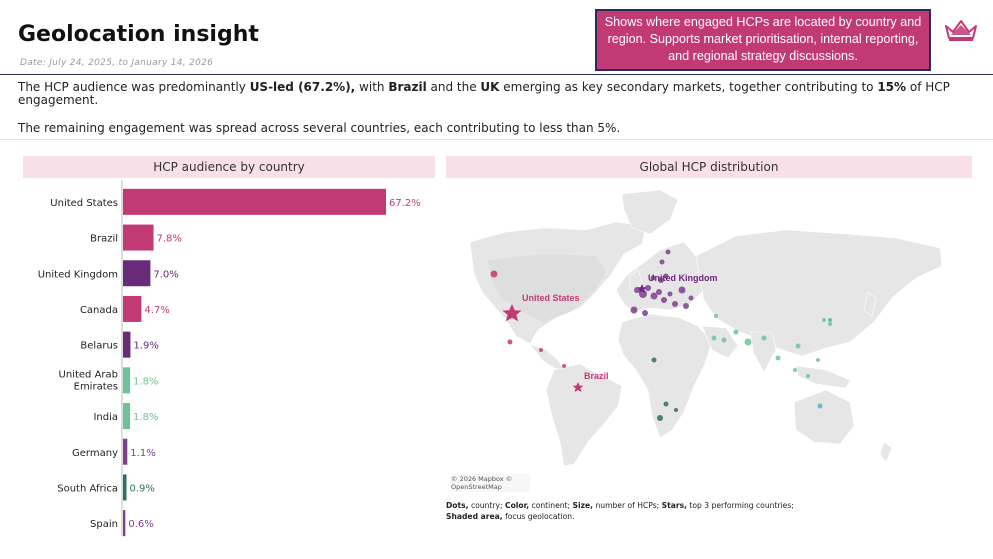 The height and width of the screenshot is (559, 993). Describe the element at coordinates (490, 483) in the screenshot. I see `map-attribution: © 2026 Mapbox © OpenStreetMap` at that location.